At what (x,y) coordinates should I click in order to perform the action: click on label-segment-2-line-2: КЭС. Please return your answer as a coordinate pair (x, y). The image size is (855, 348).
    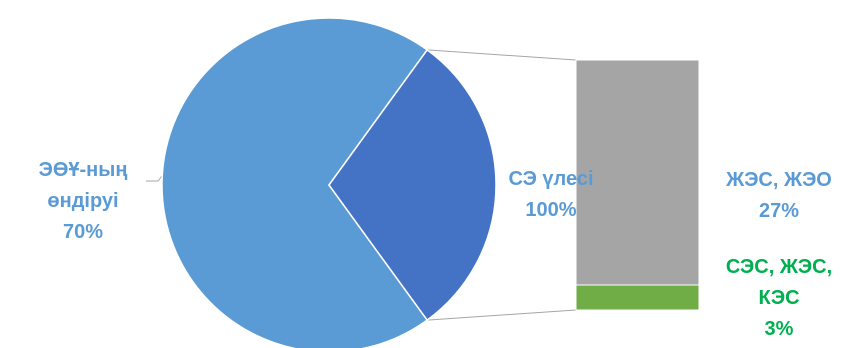
    Looking at the image, I should click on (778, 298).